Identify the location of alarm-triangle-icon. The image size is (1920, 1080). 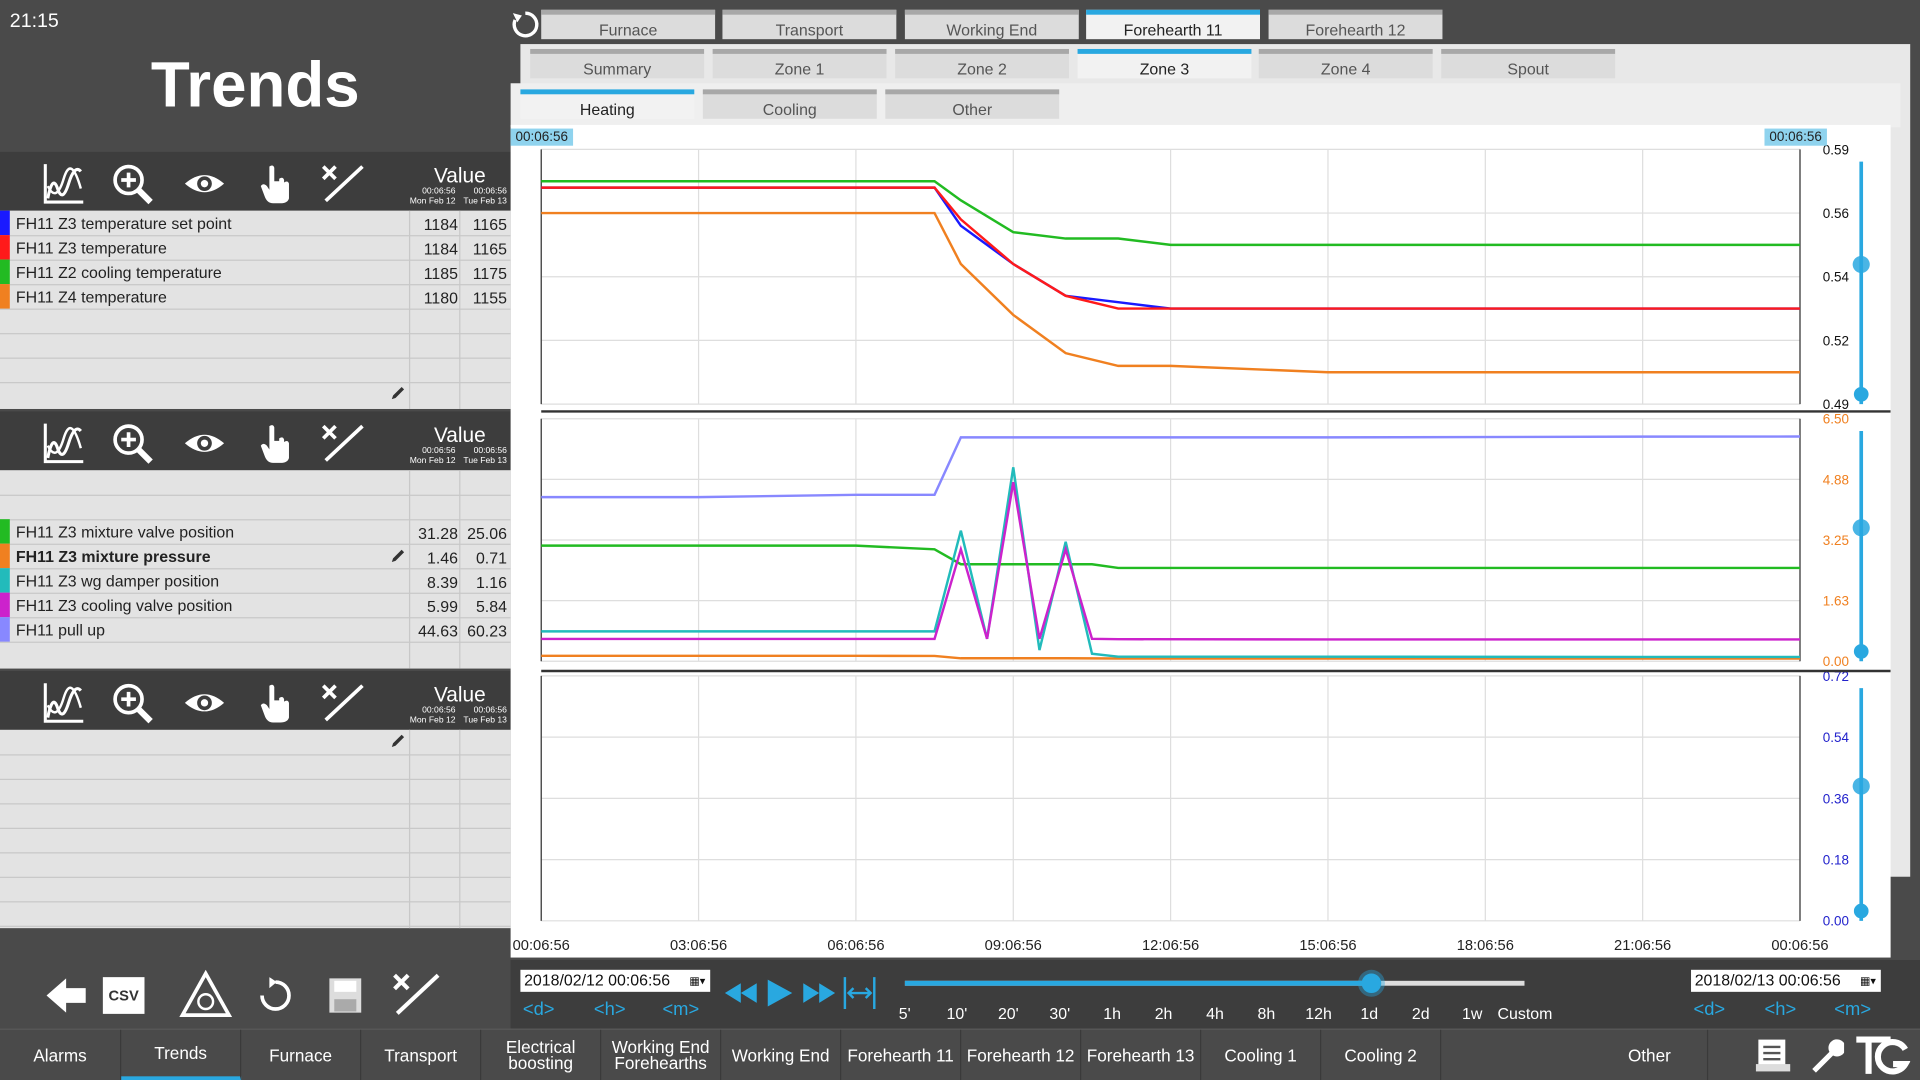
(206, 997).